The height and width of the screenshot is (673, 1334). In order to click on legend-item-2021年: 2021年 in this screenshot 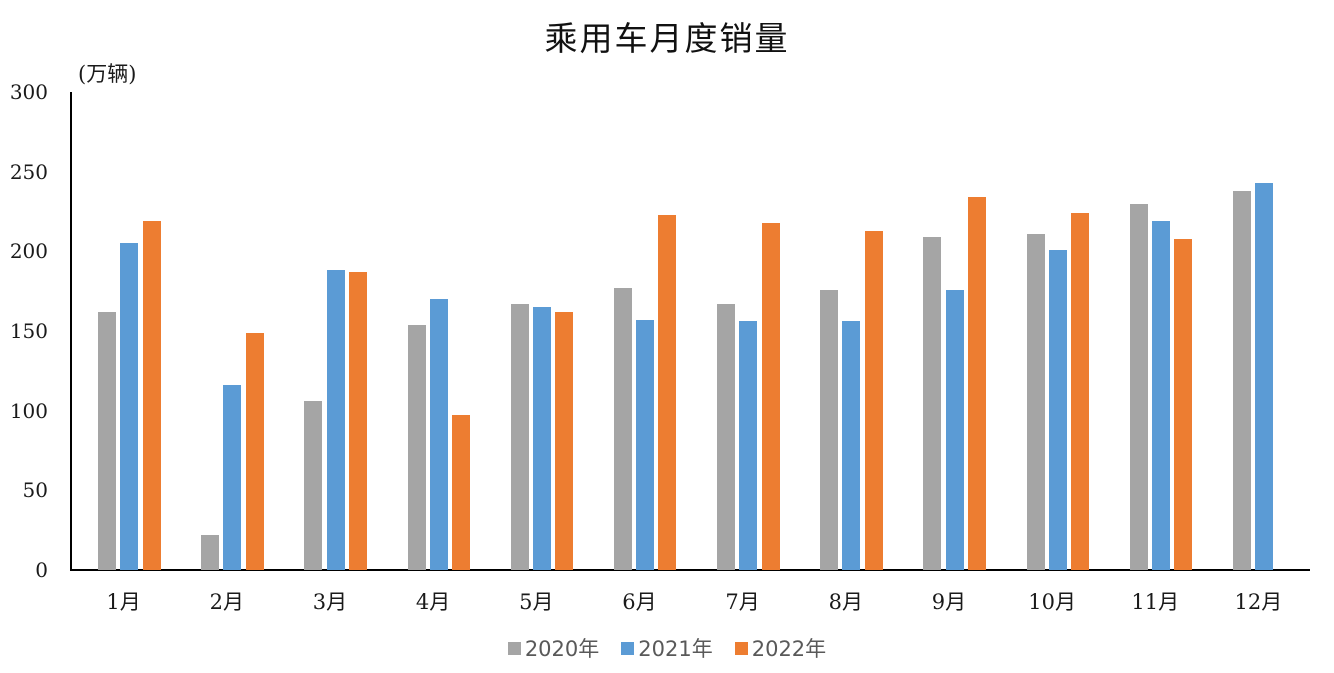, I will do `click(667, 648)`.